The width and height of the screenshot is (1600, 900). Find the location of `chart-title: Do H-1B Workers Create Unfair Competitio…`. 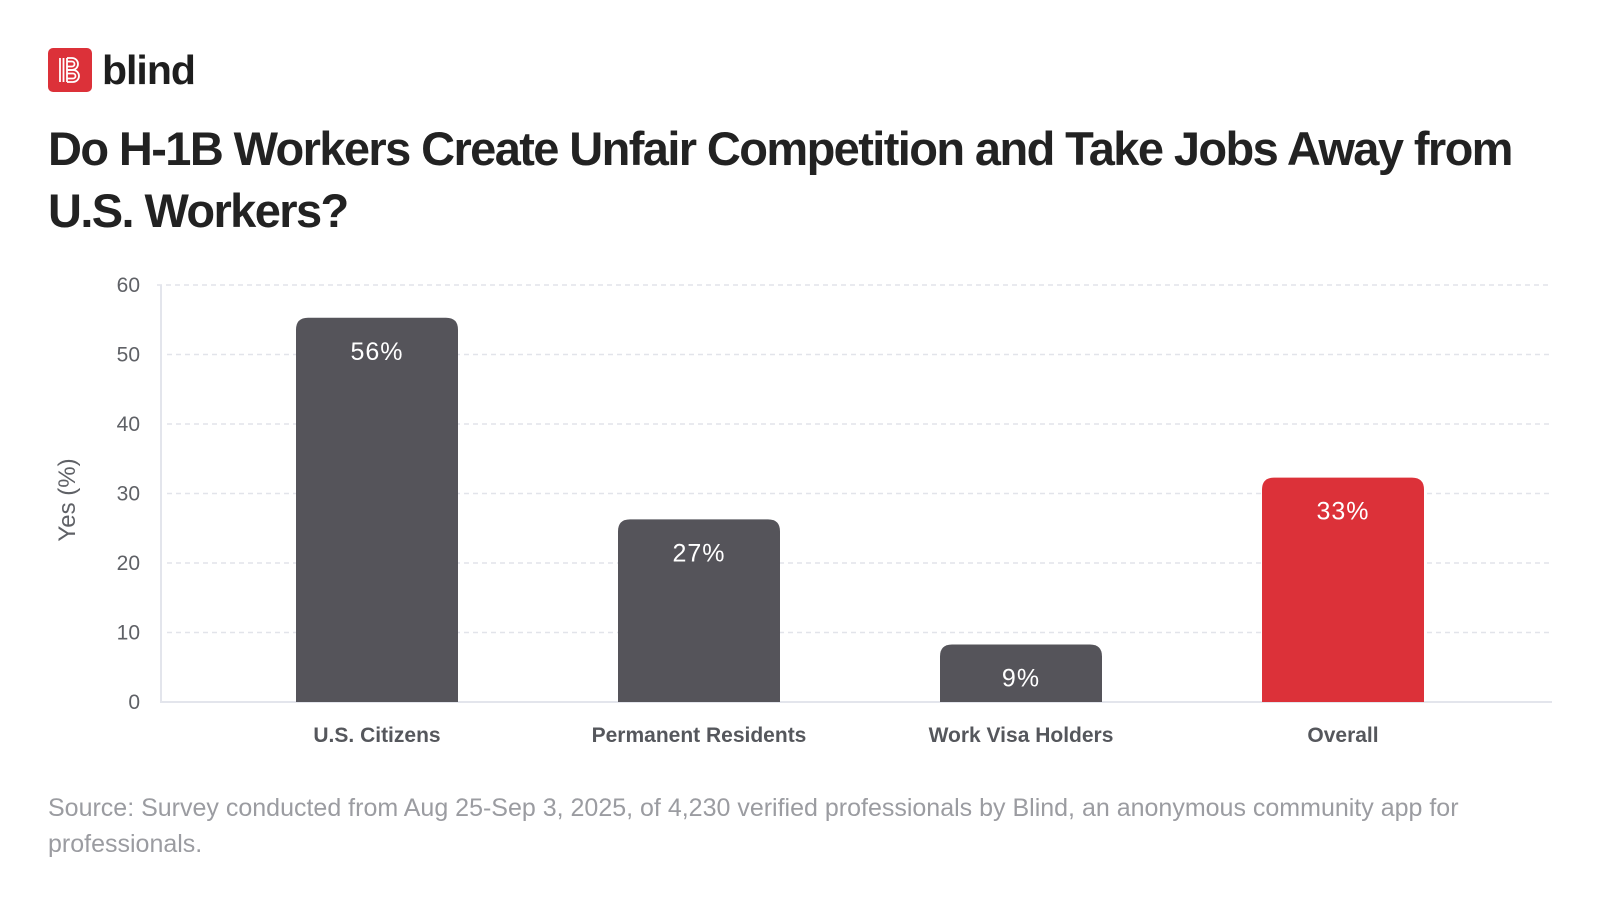

chart-title: Do H-1B Workers Create Unfair Competitio… is located at coordinates (780, 179).